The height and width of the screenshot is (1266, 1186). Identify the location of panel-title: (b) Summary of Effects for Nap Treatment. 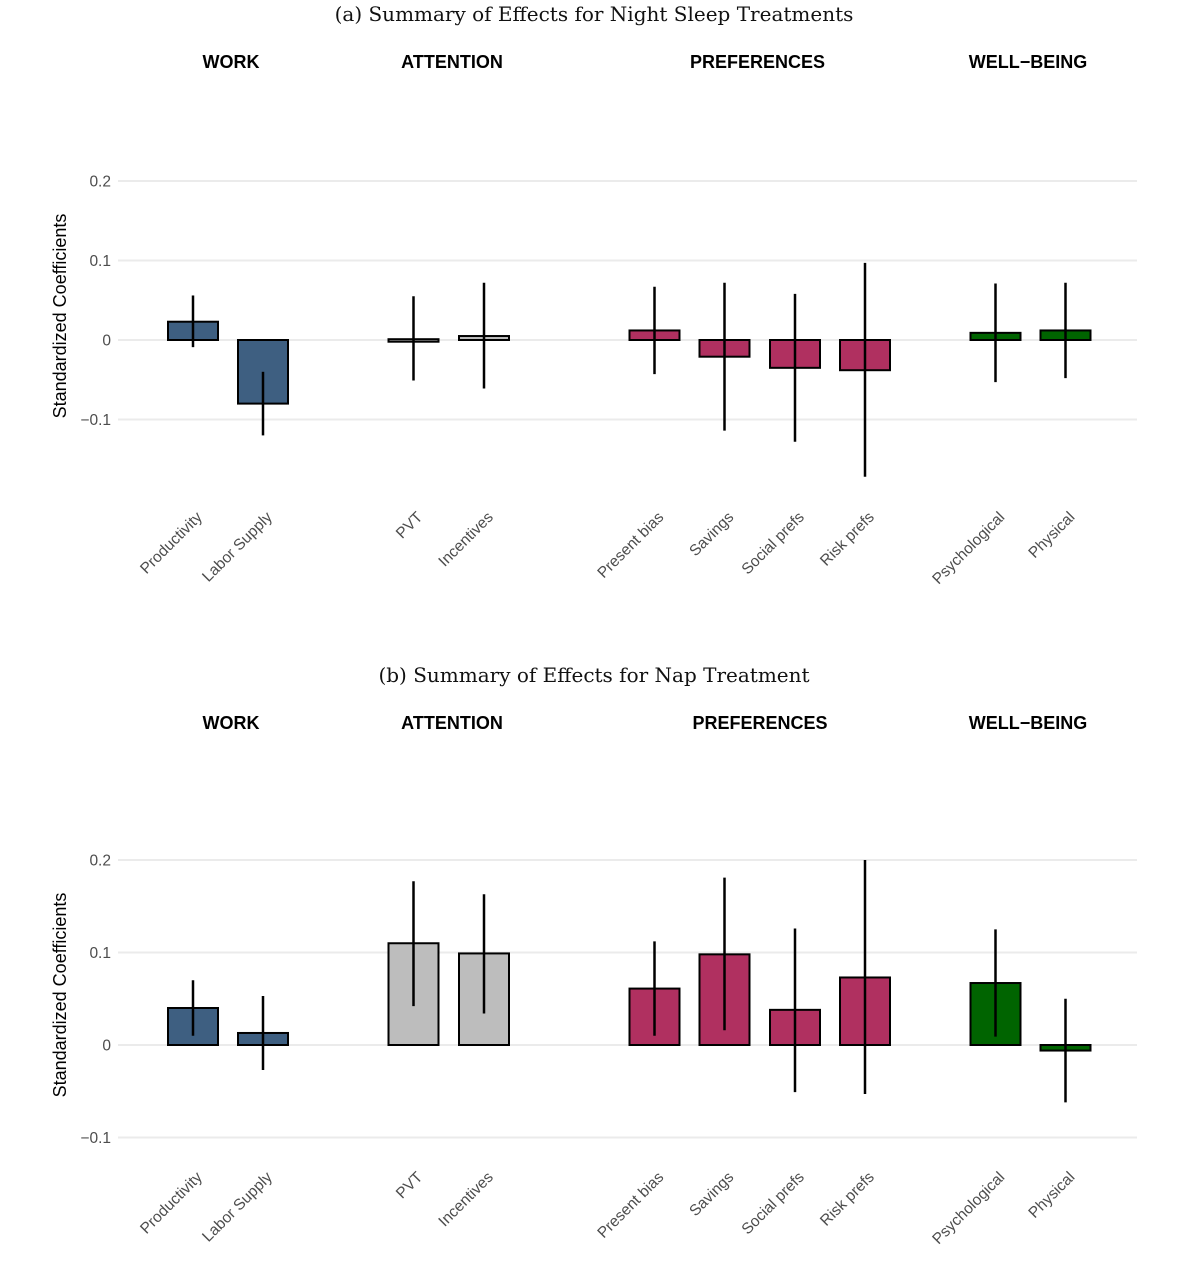
(593, 675).